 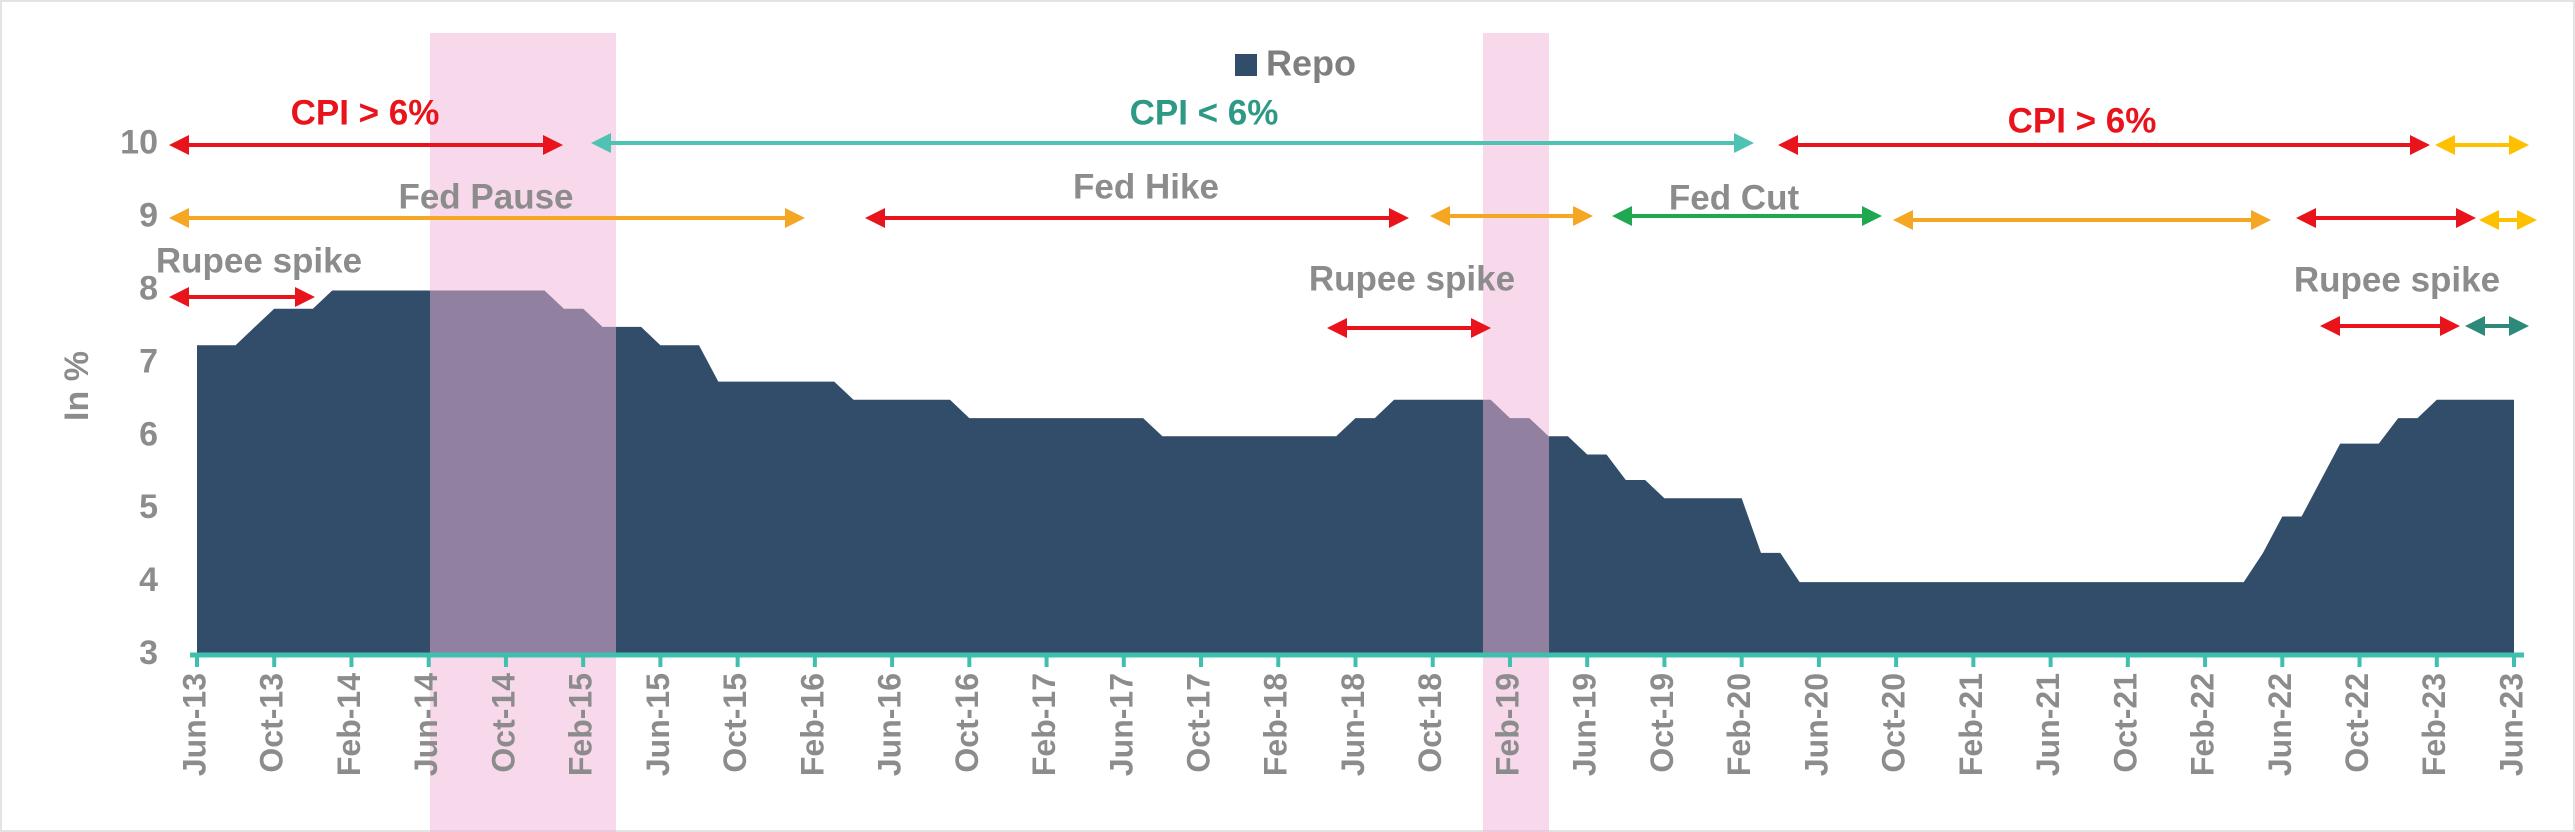 I want to click on y-tick-label: 9, so click(x=148, y=216).